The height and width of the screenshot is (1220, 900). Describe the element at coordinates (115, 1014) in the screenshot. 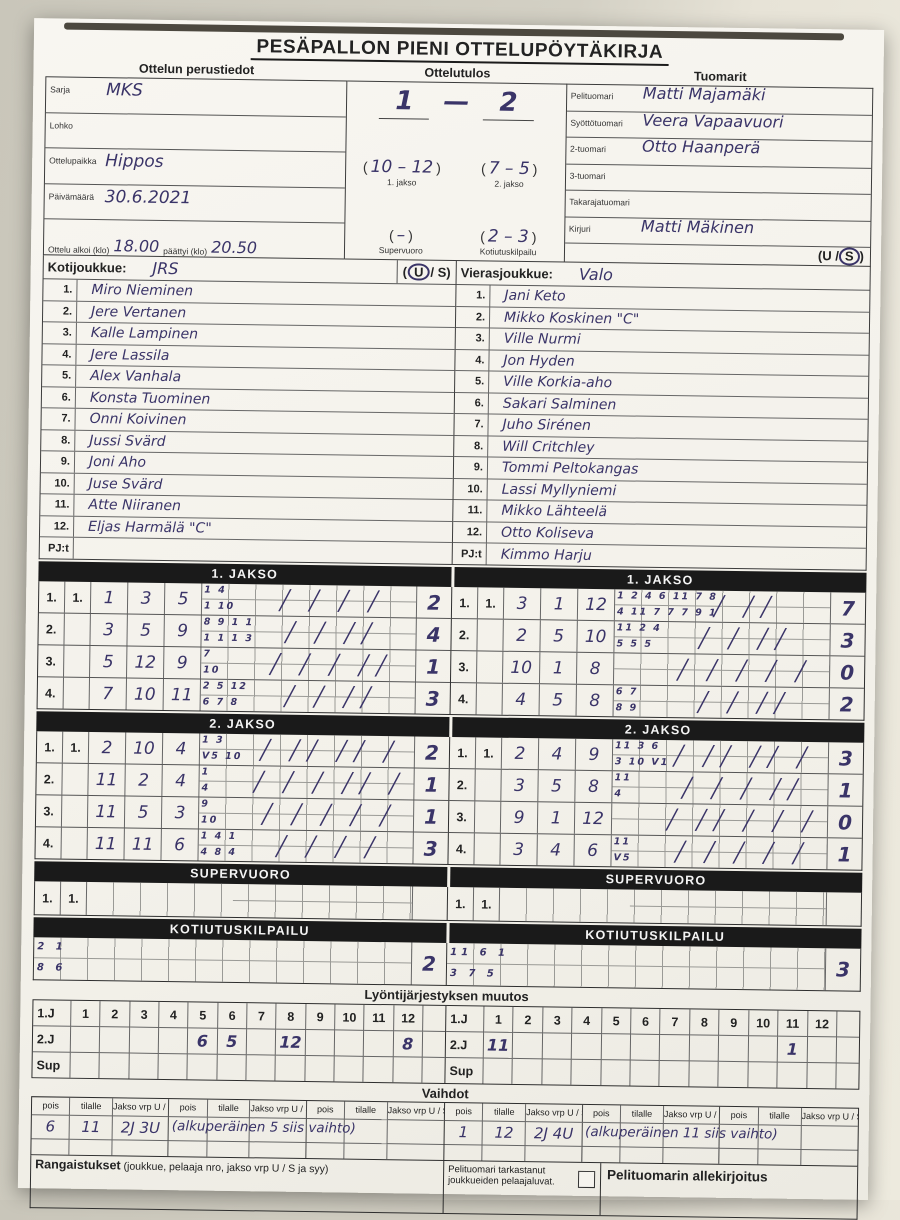

I see `col-header: 2` at that location.